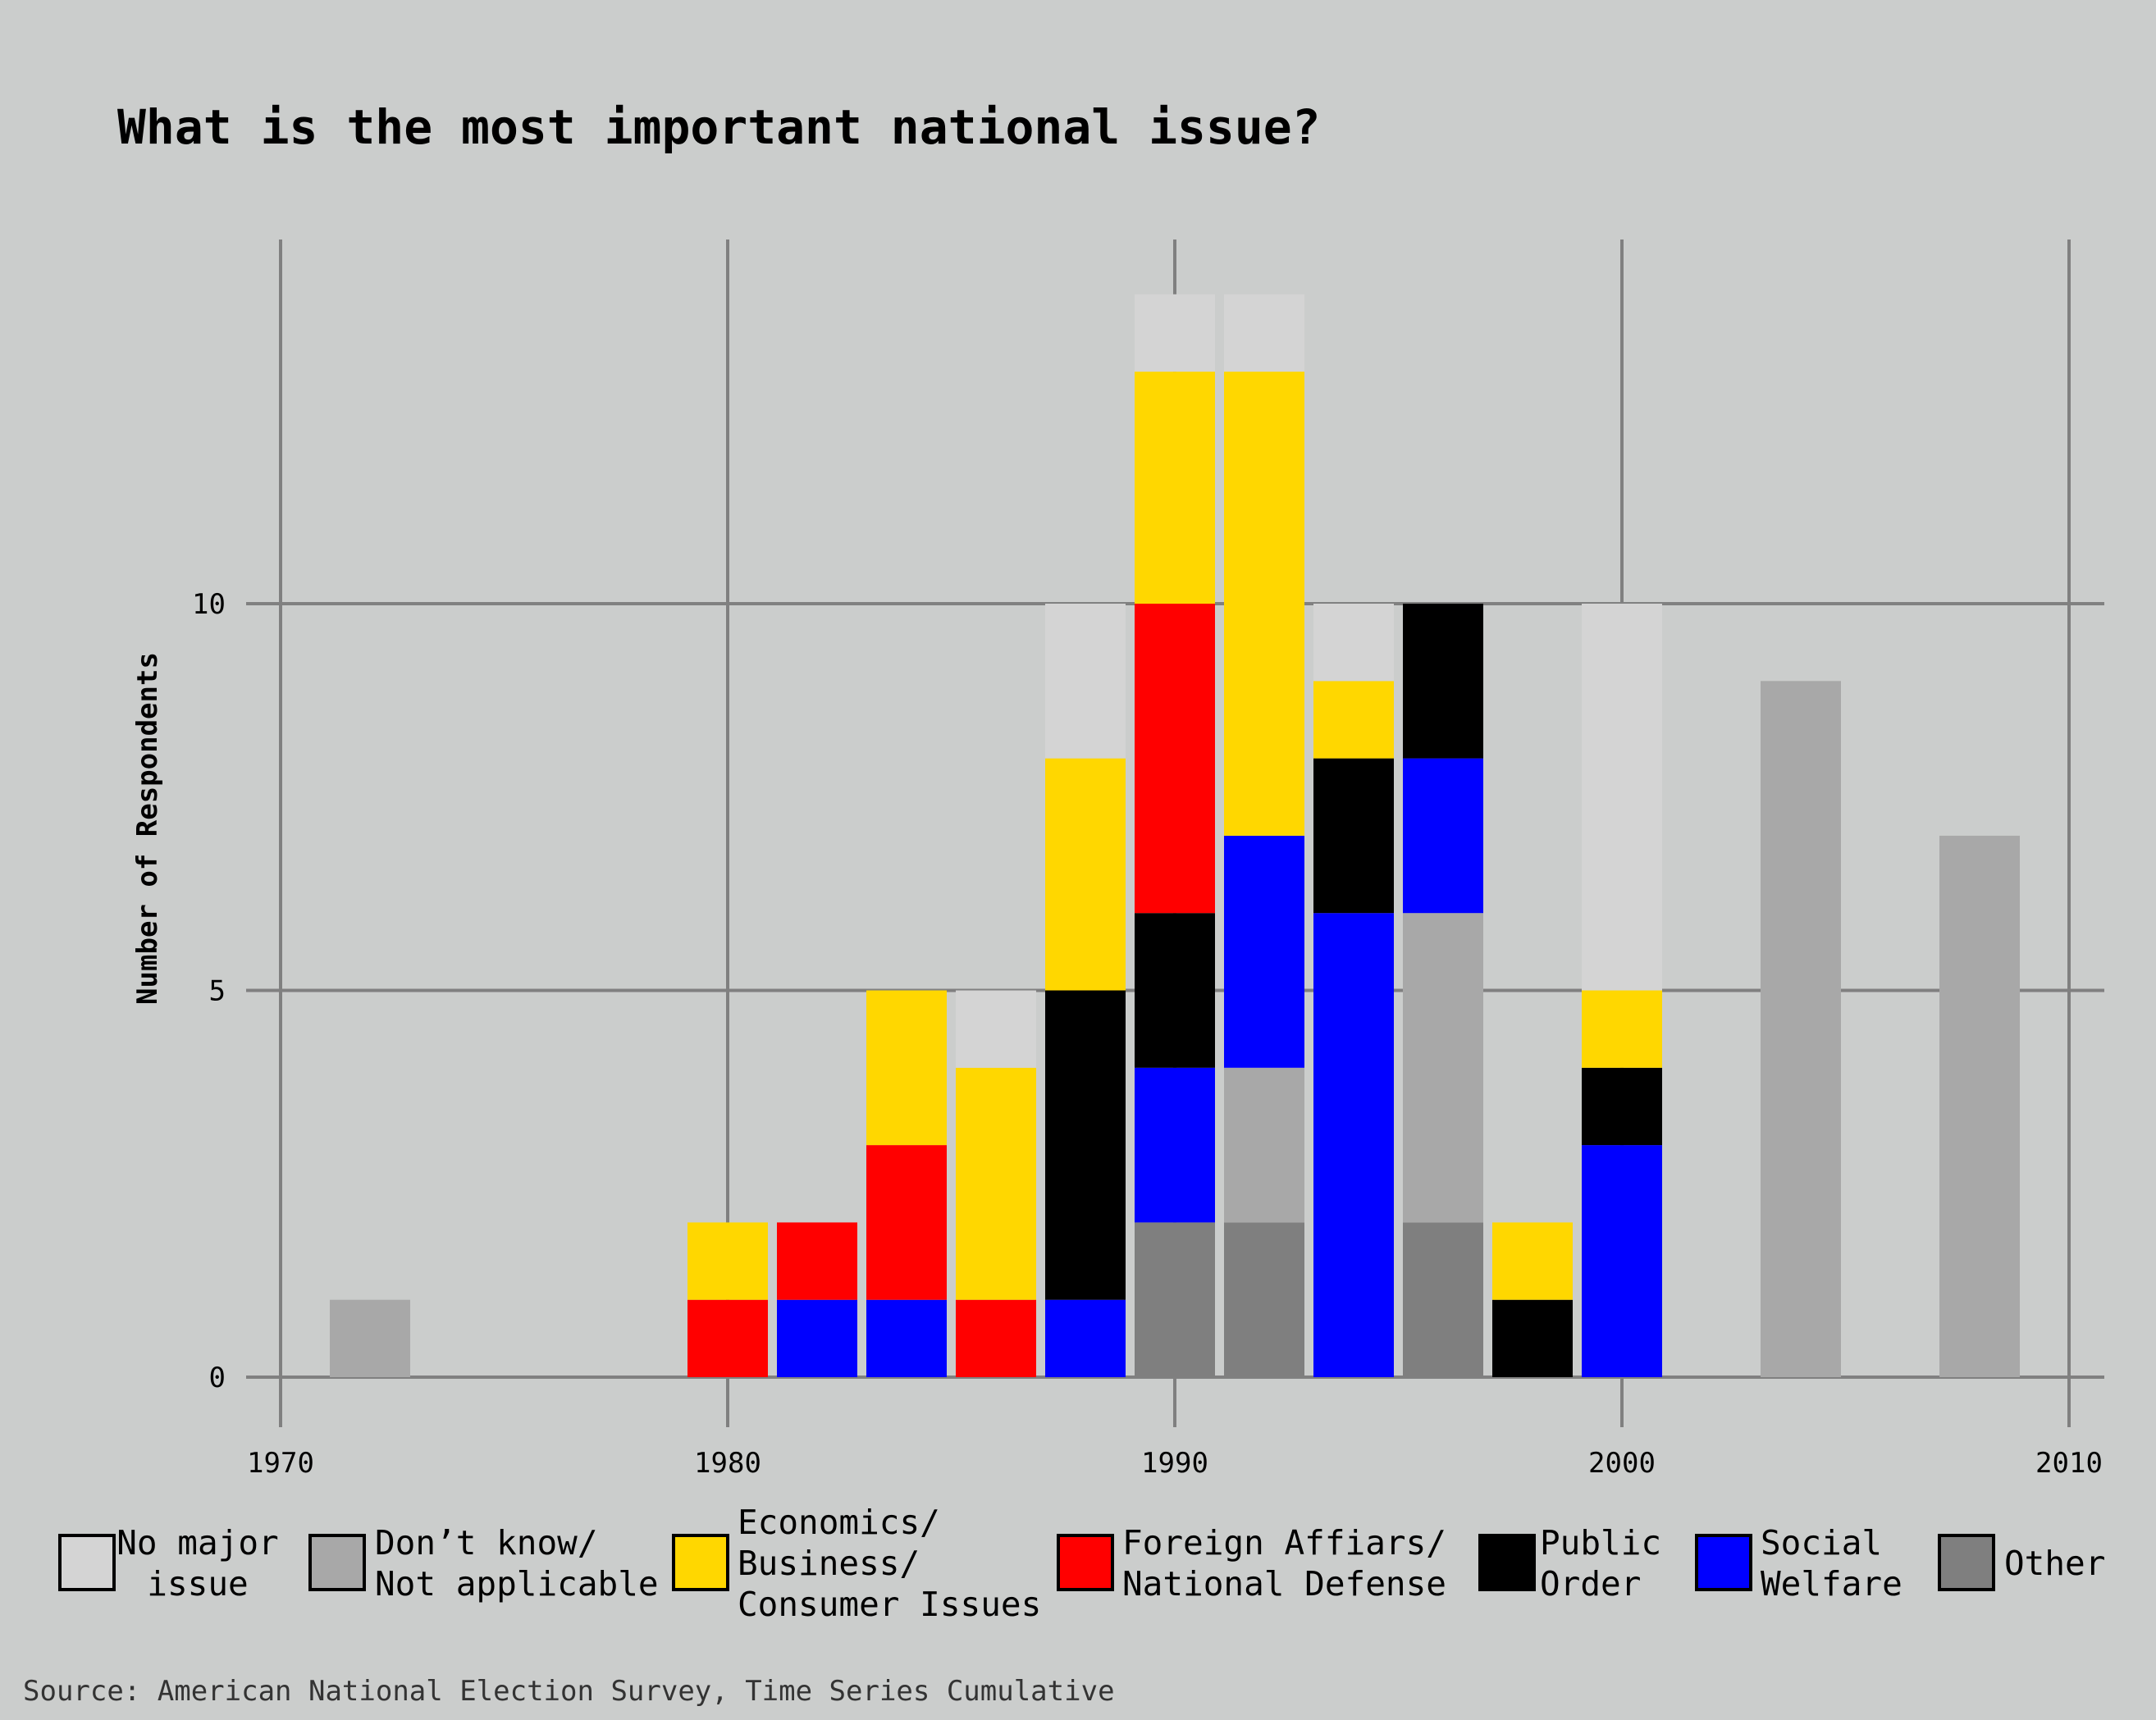  Describe the element at coordinates (1590, 1584) in the screenshot. I see `legend-label: Order` at that location.